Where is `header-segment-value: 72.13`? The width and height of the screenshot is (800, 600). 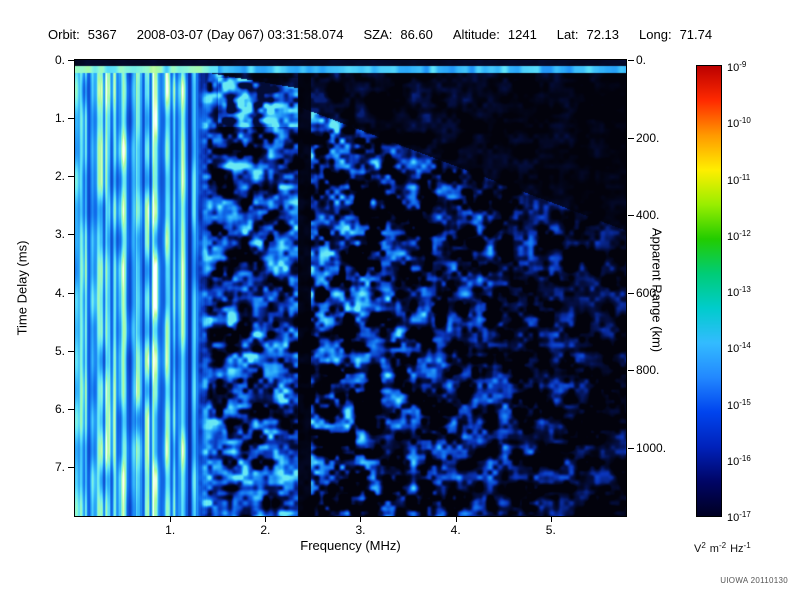
header-segment-value: 72.13 is located at coordinates (603, 34).